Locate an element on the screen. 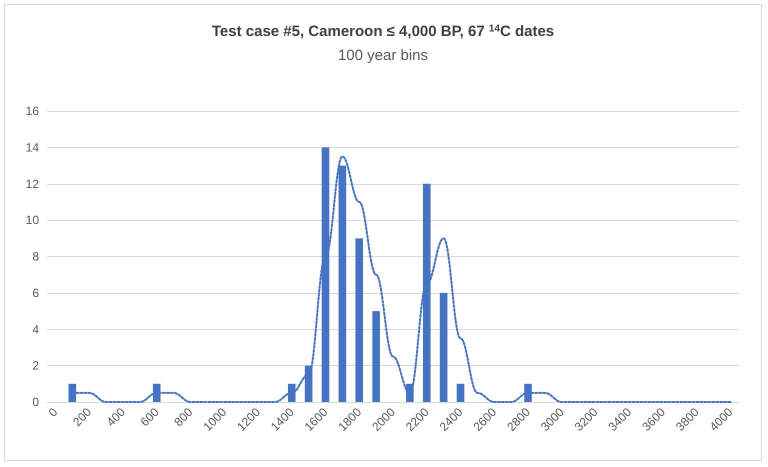  chart-subtitle: 100 year bins is located at coordinates (383, 55).